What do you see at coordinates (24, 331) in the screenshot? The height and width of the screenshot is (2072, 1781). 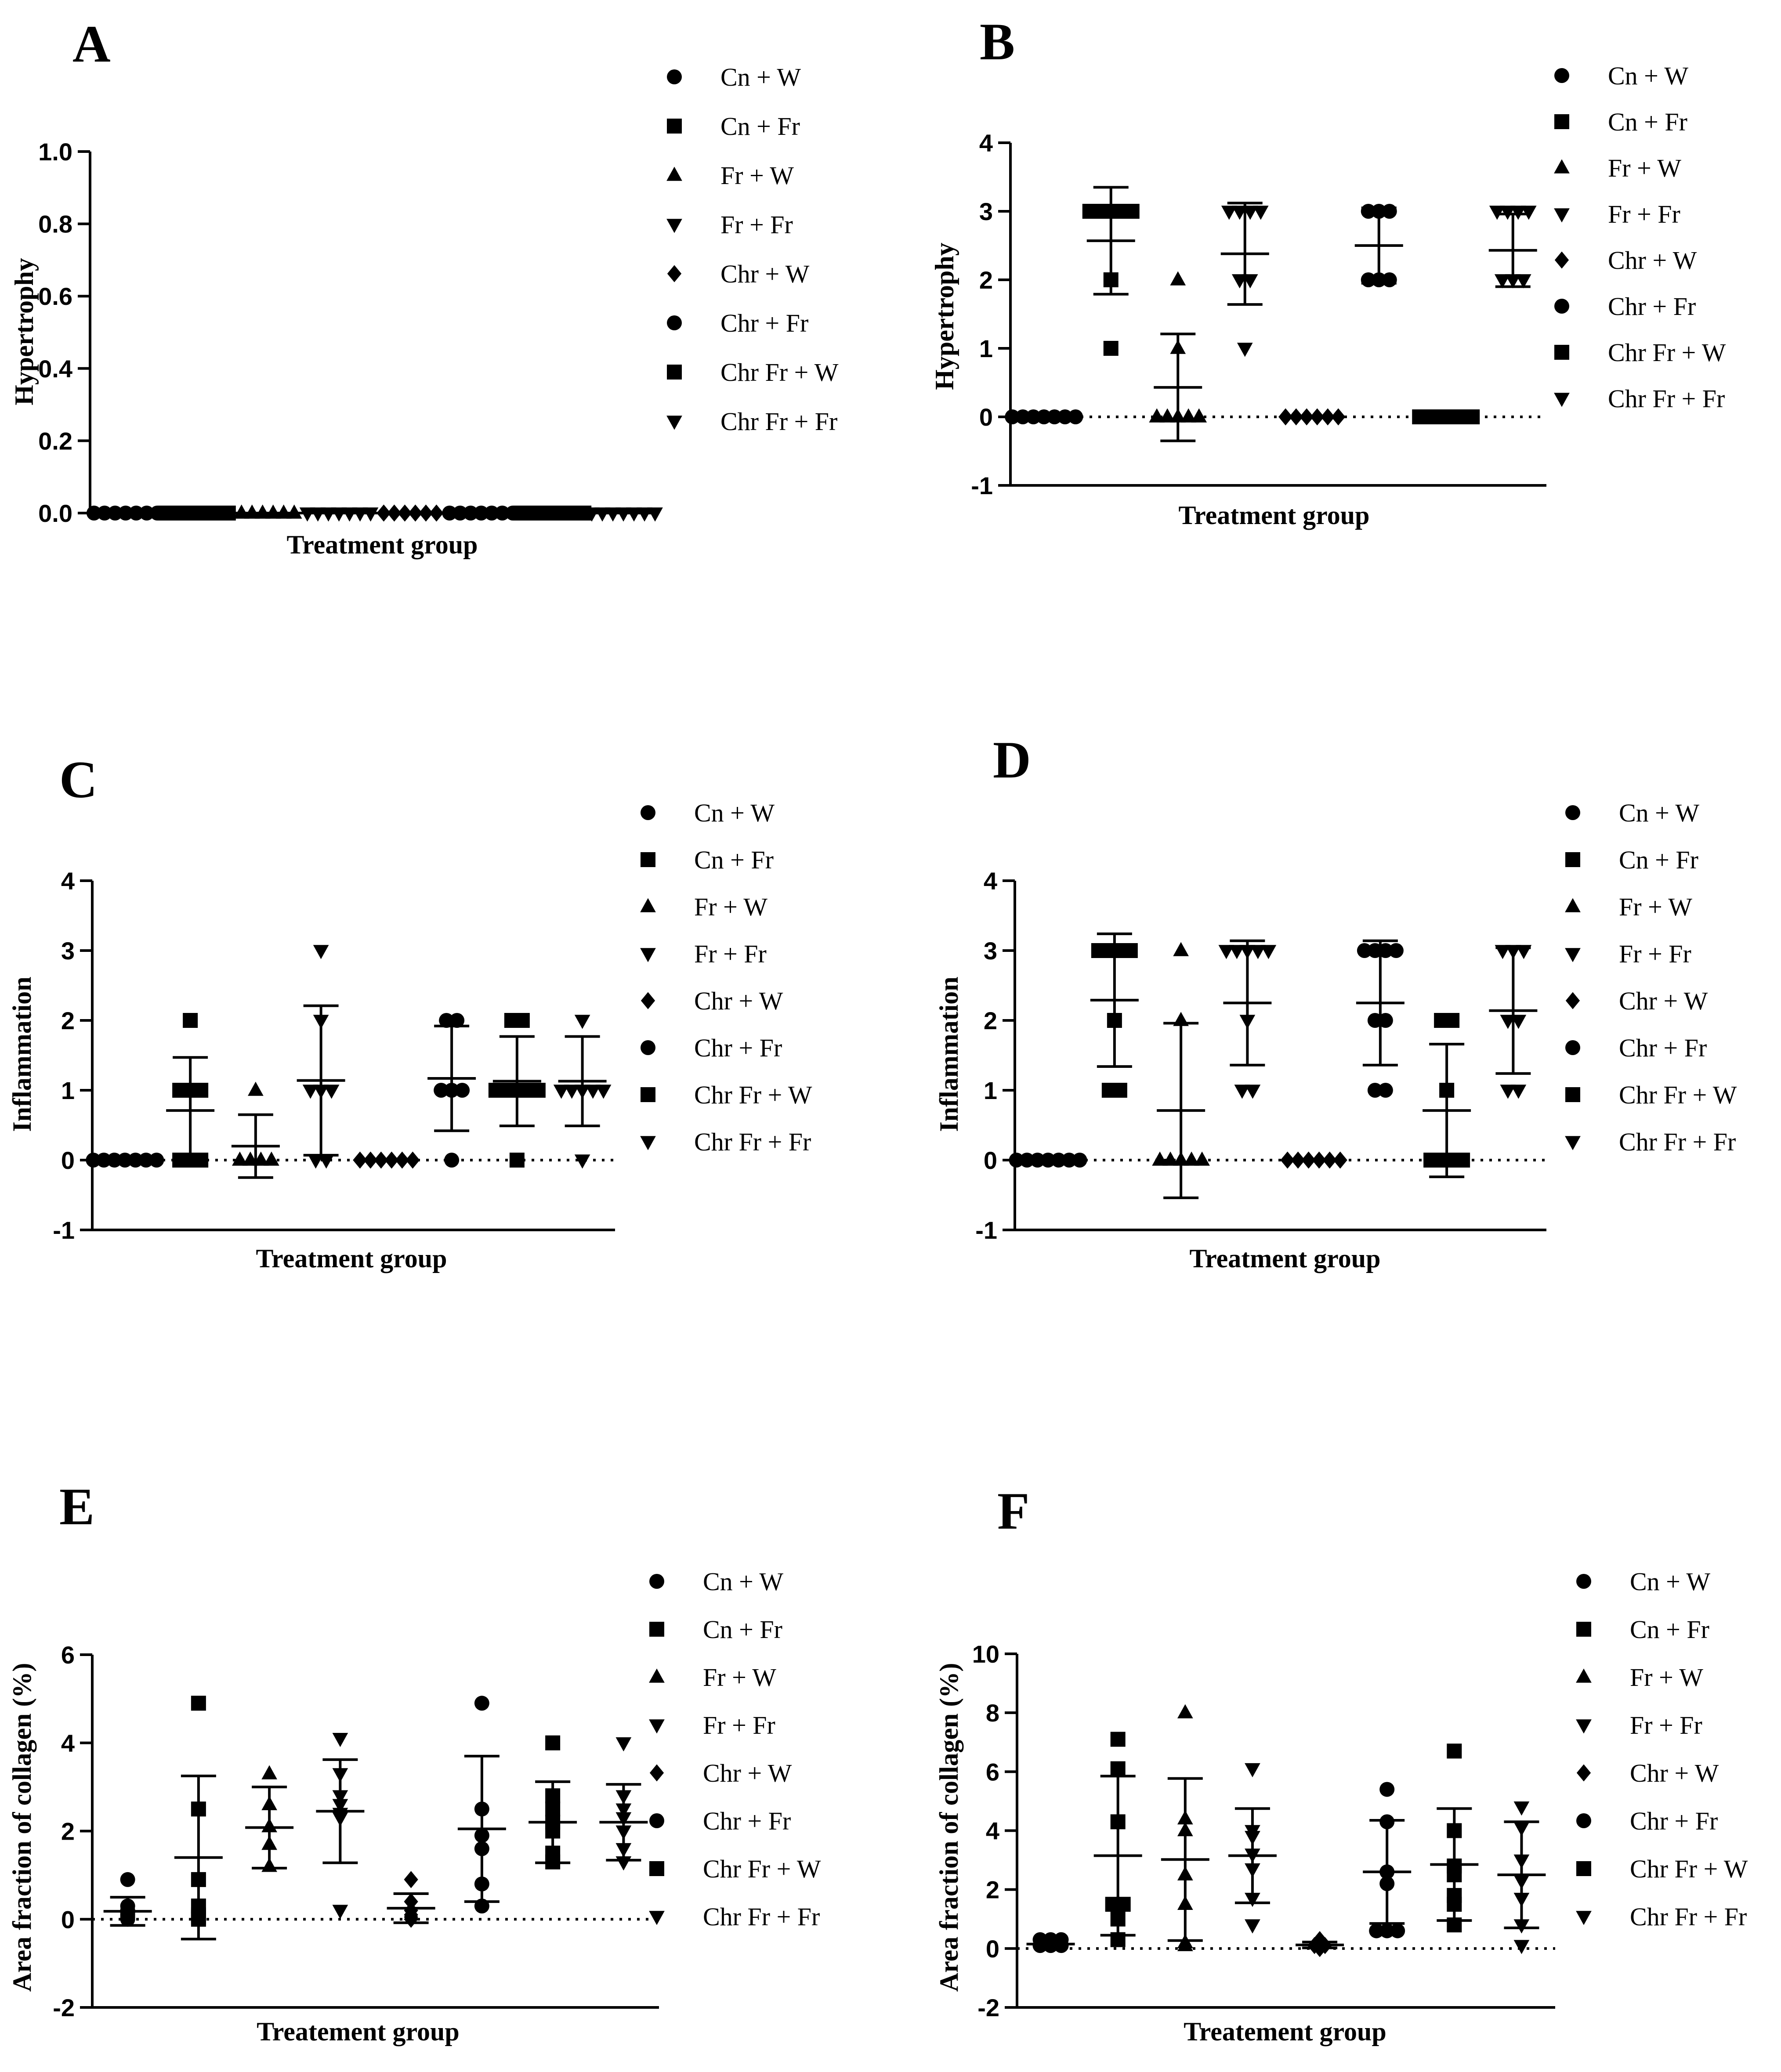 I see `y-axis-title: Hypertrophy` at bounding box center [24, 331].